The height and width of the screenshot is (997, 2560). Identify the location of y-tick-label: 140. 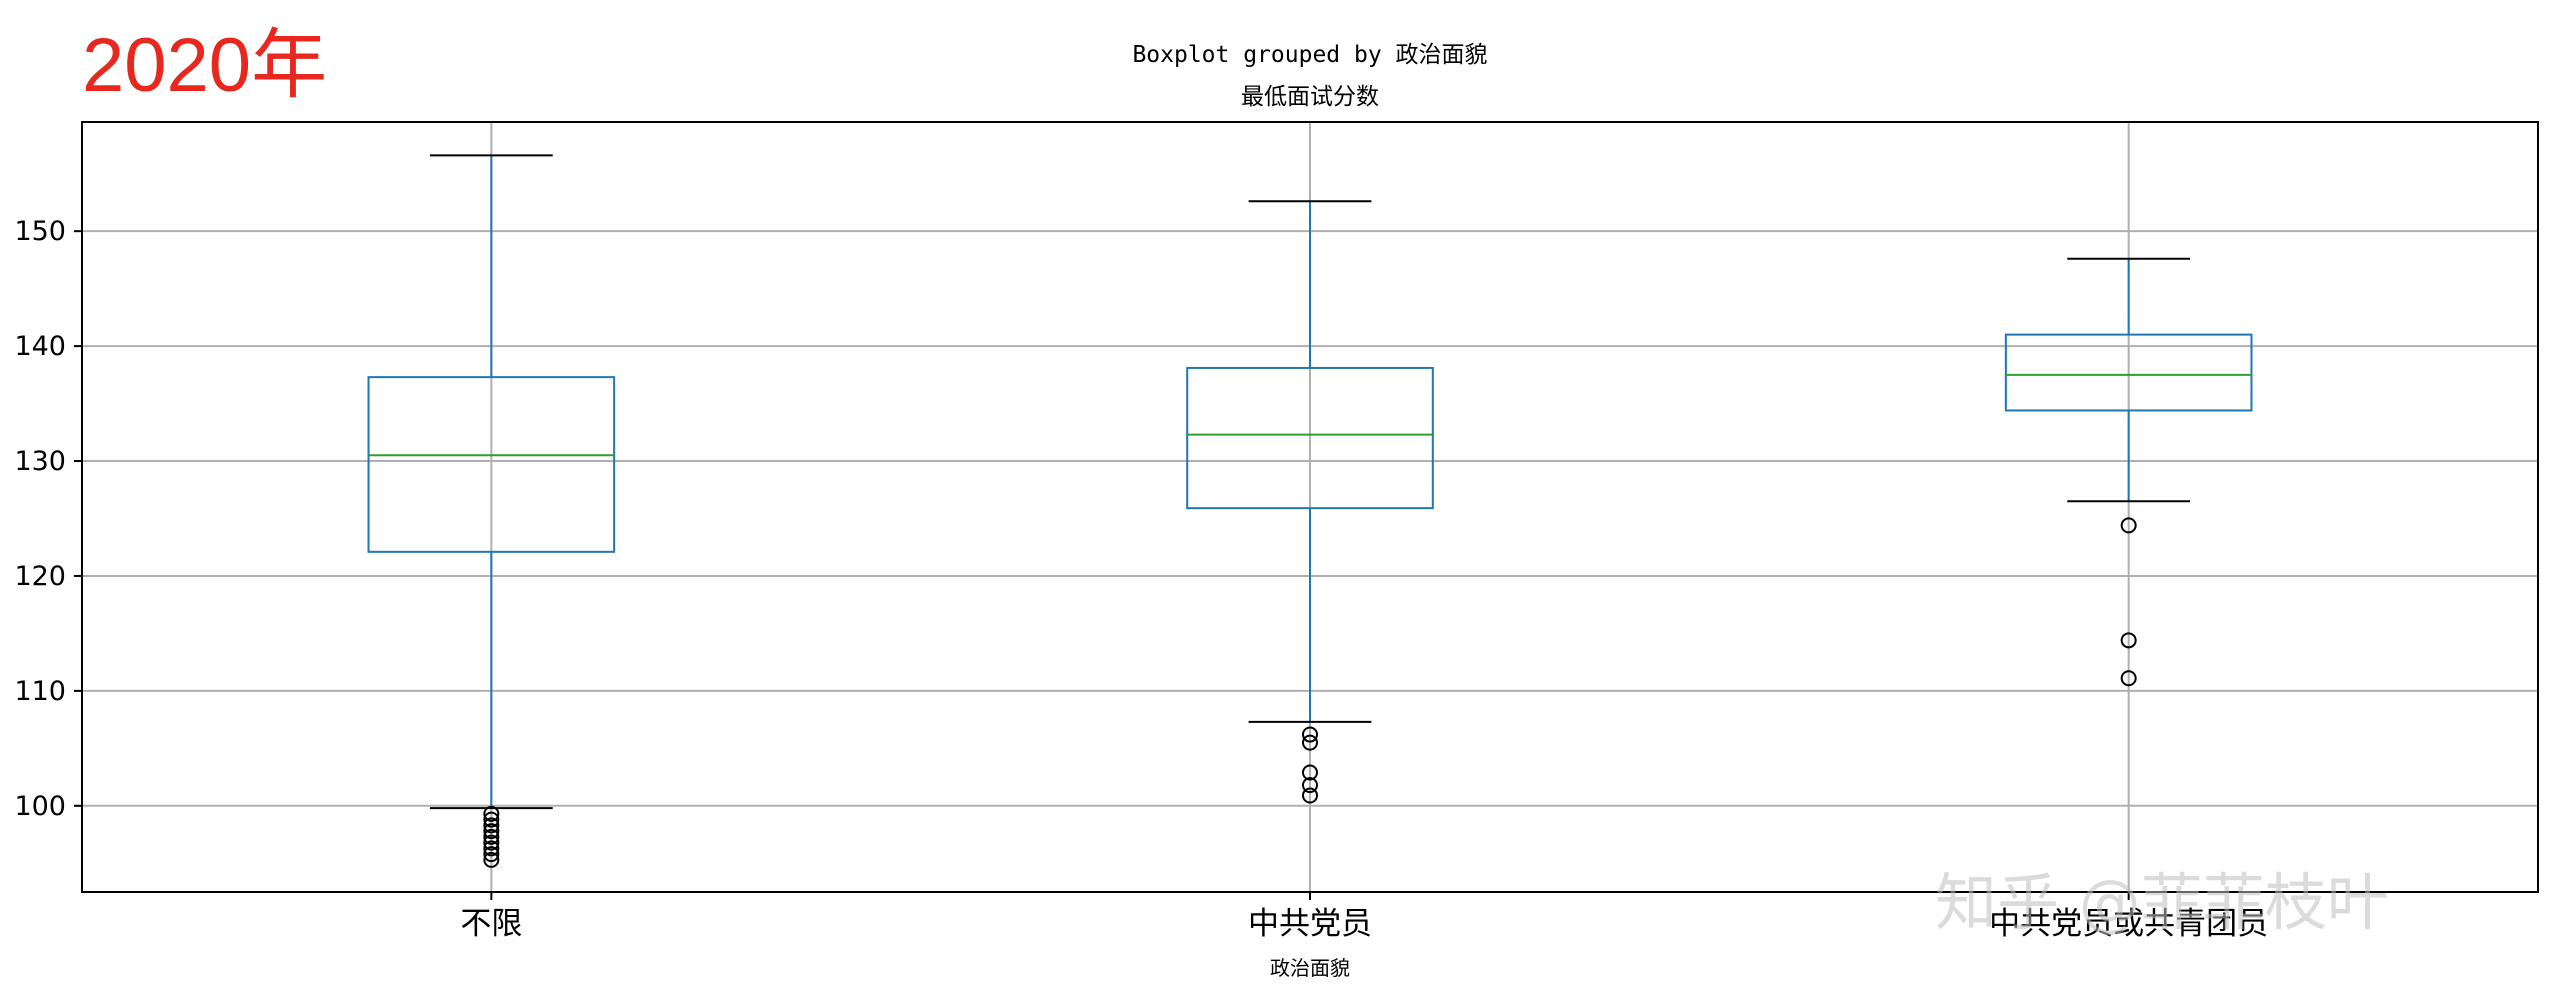
(40, 346).